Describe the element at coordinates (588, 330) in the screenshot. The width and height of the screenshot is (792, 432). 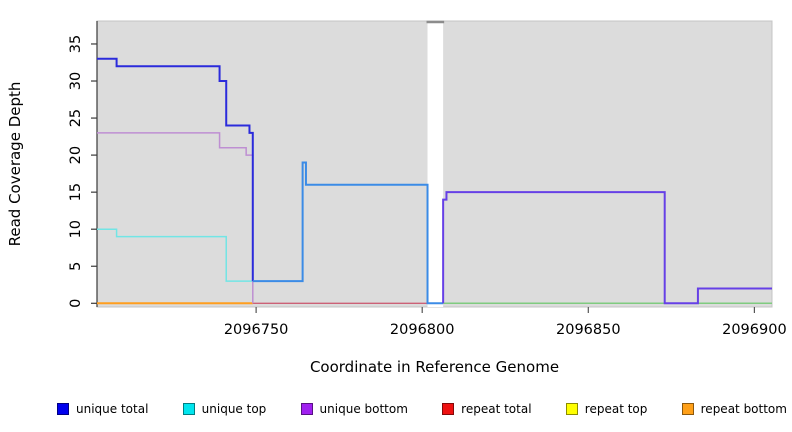
I see `x-tick-label: 2096850` at that location.